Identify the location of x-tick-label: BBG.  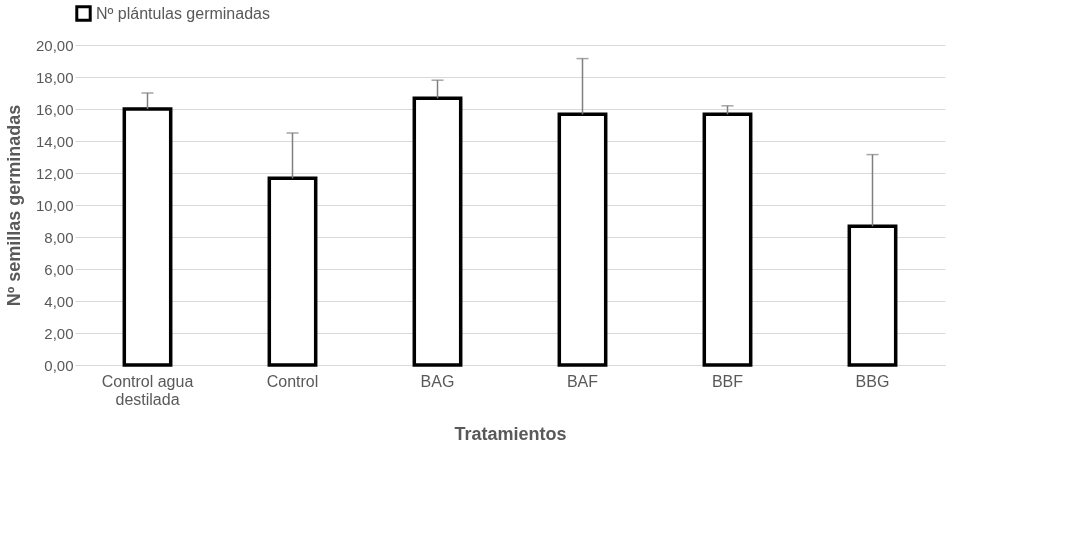
(872, 381).